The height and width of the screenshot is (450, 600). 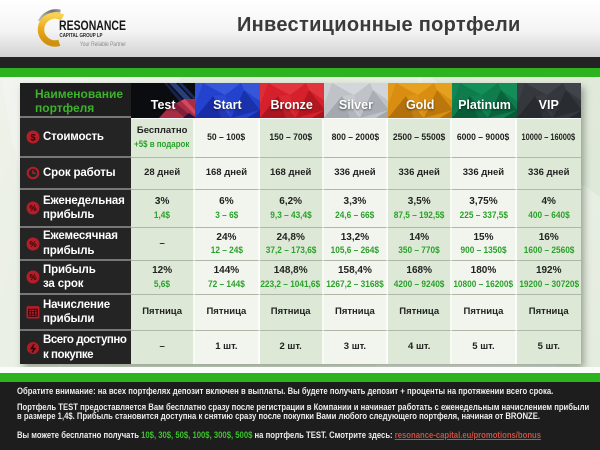 I want to click on svg-text: CAPITAL GROUP LP, so click(x=81, y=36).